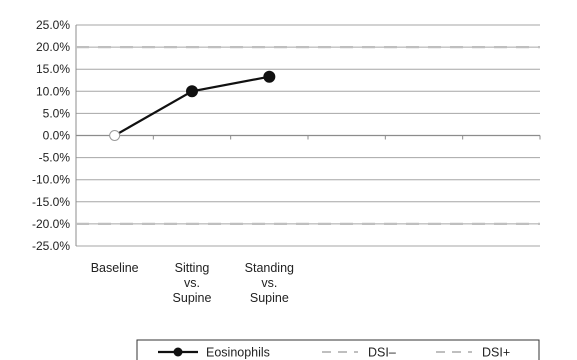 The image size is (577, 360). Describe the element at coordinates (51, 246) in the screenshot. I see `y-tick-label: -25.0%` at that location.